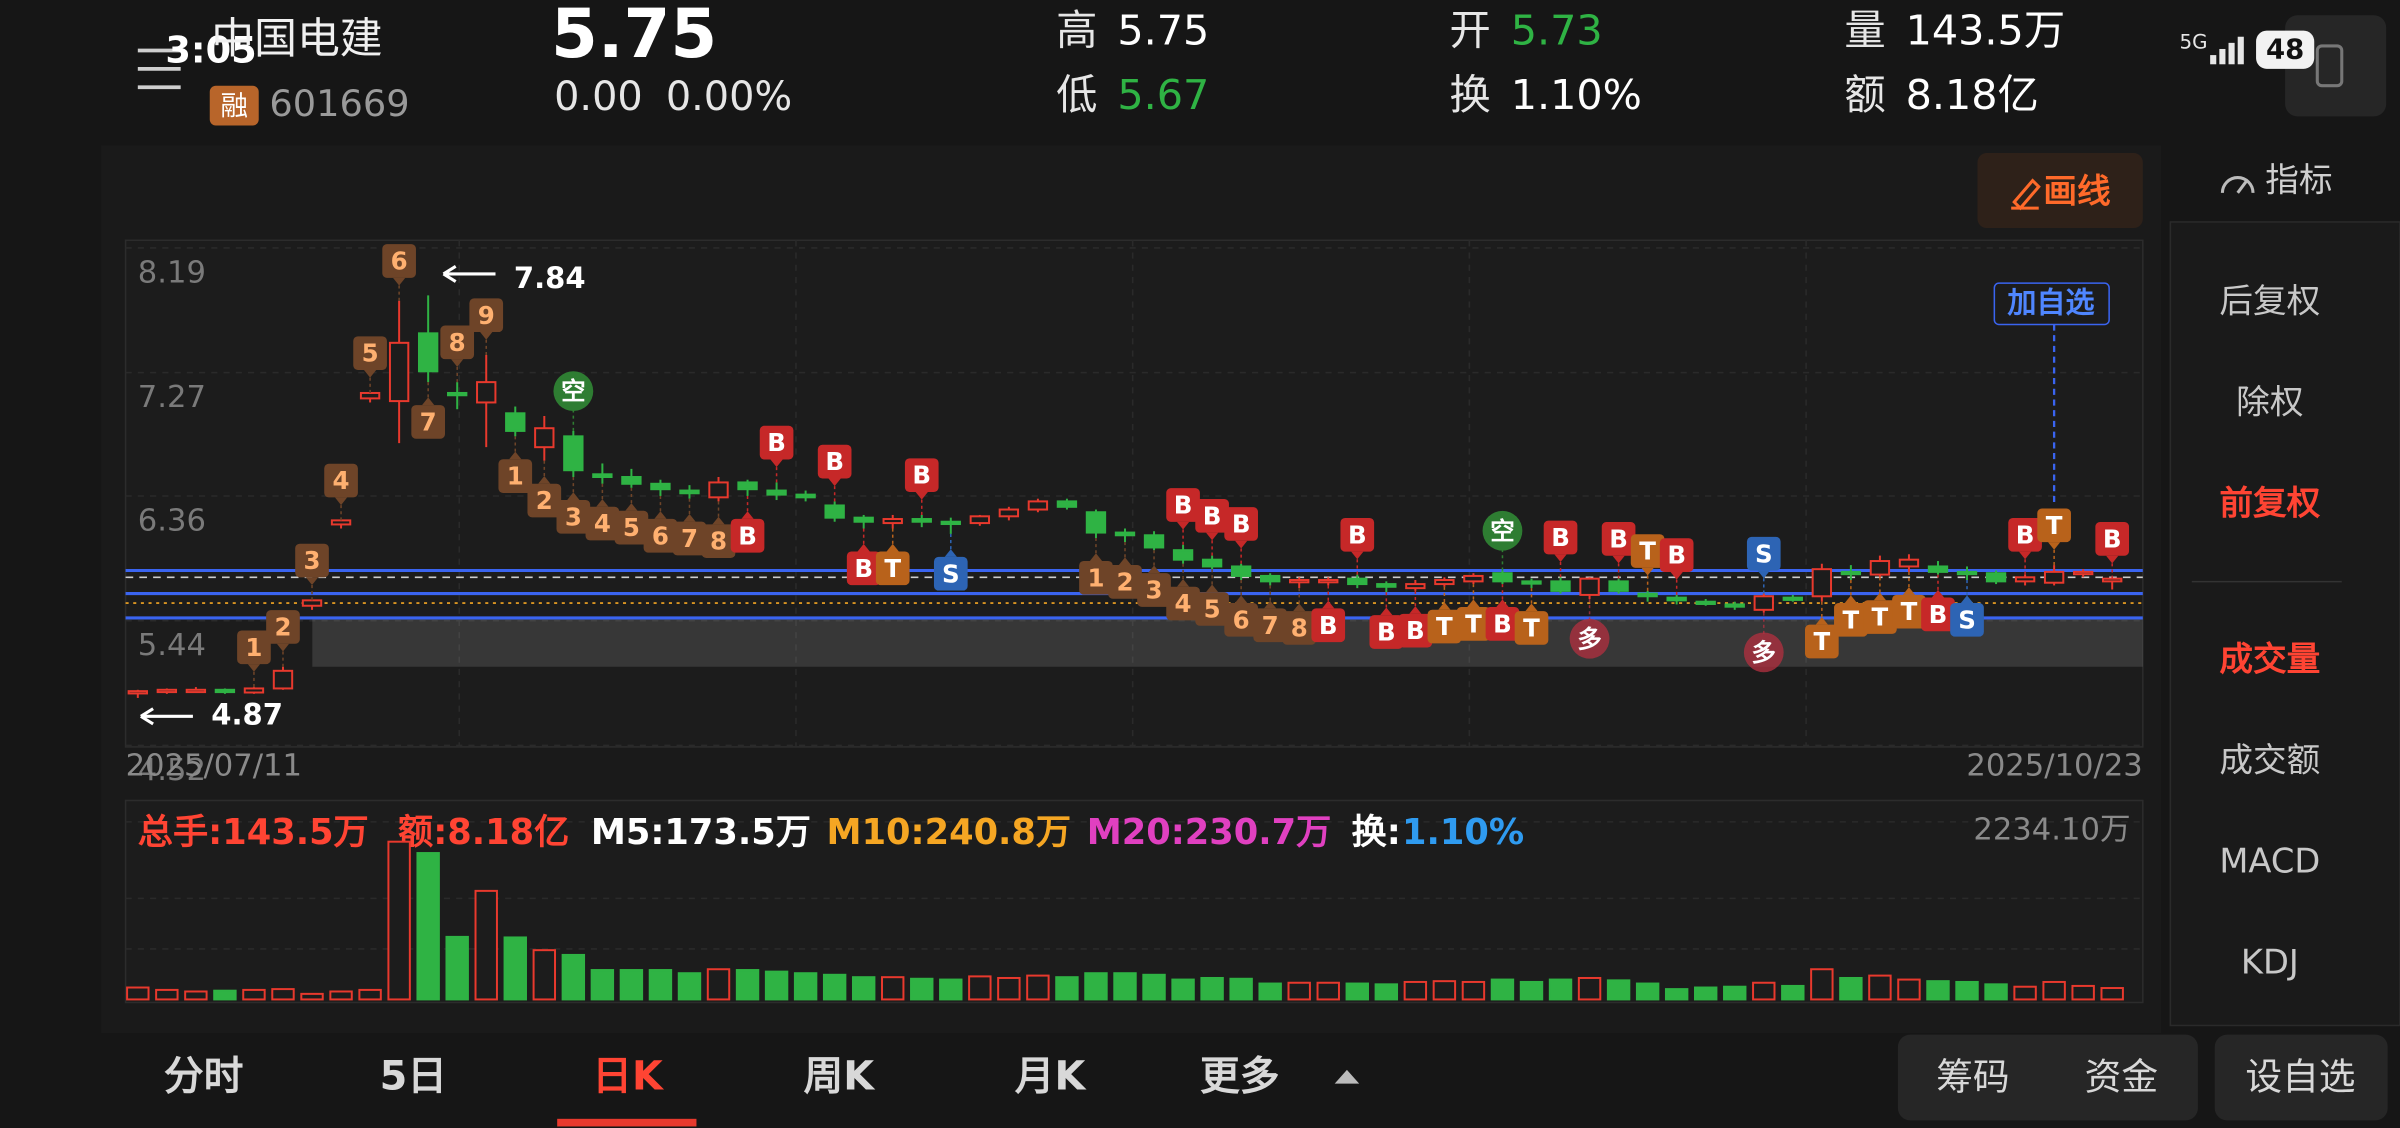 The image size is (2400, 1128). What do you see at coordinates (2269, 861) in the screenshot?
I see `sidebar-item: MACD` at bounding box center [2269, 861].